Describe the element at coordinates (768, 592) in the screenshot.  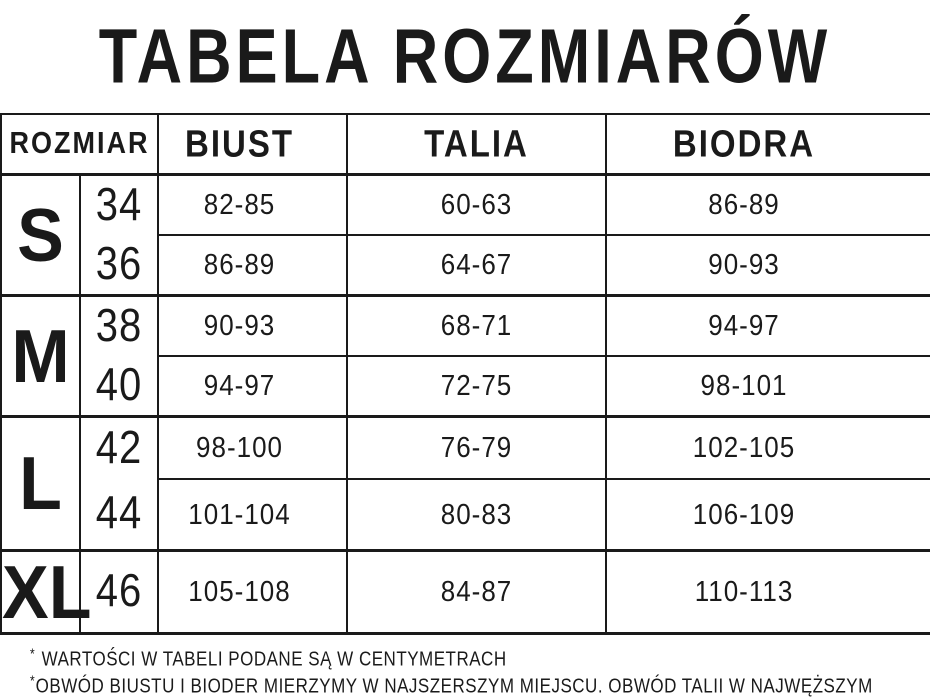
I see `hip-range-cell: 110-113` at that location.